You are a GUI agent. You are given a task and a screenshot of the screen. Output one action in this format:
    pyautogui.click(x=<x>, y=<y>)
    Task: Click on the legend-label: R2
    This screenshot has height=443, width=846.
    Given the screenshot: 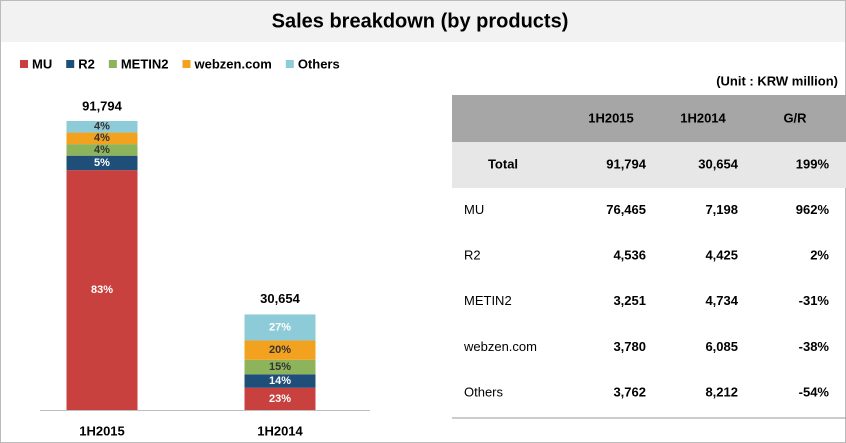 What is the action you would take?
    pyautogui.click(x=86, y=63)
    